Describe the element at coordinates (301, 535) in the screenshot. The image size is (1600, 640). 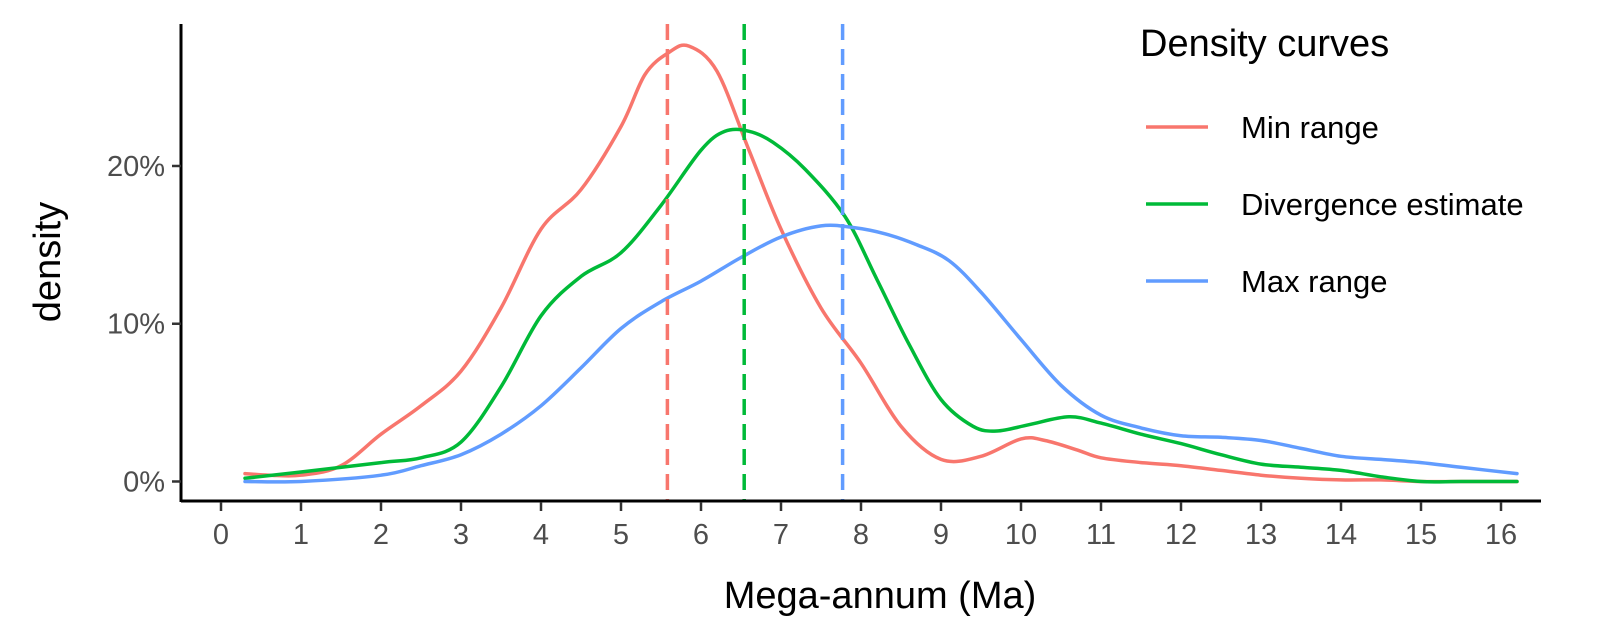
I see `x-tick-label: 1` at that location.